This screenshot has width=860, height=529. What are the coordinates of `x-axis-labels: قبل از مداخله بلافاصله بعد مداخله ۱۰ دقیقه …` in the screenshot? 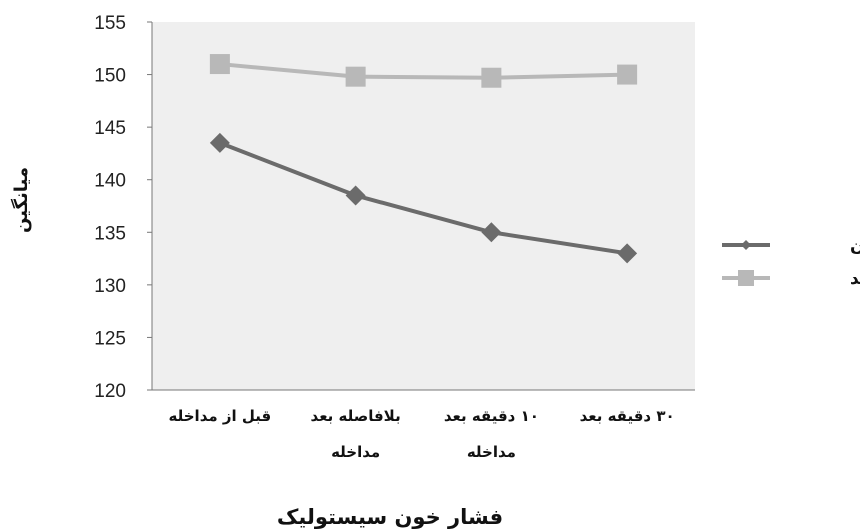 It's located at (422, 434).